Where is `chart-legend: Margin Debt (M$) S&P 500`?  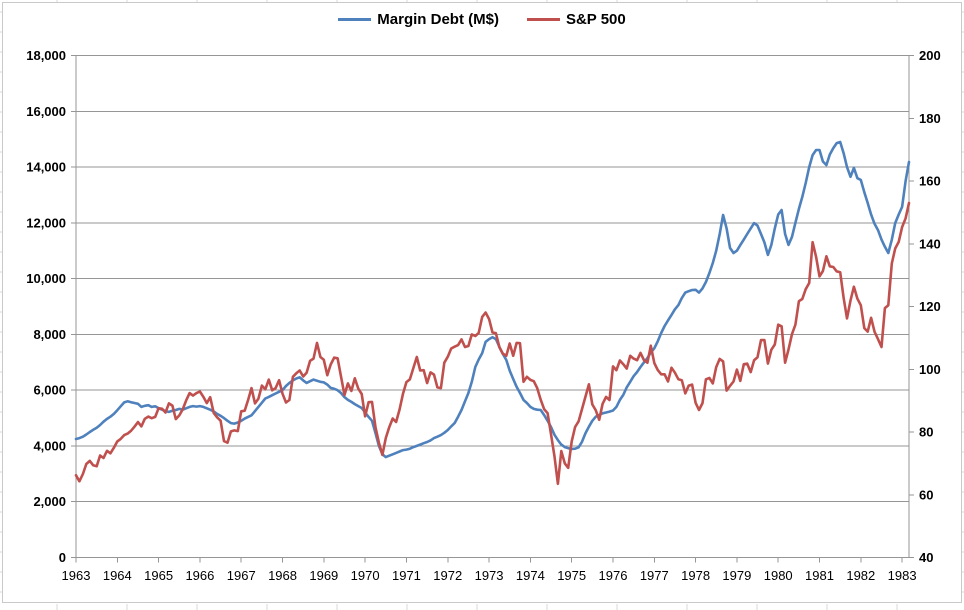 chart-legend: Margin Debt (M$) S&P 500 is located at coordinates (482, 19).